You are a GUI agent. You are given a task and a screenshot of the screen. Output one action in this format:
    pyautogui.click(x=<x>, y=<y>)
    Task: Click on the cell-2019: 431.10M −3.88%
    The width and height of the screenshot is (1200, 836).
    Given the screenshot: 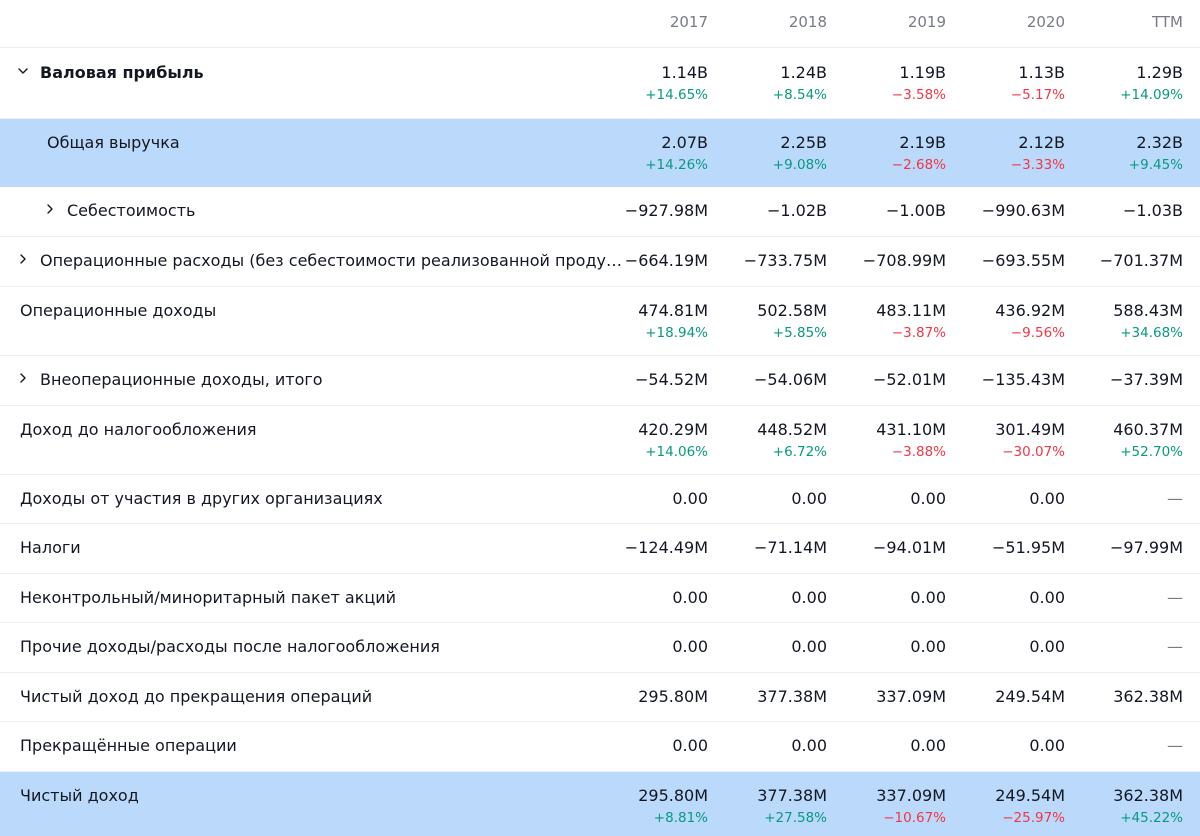 What is the action you would take?
    pyautogui.click(x=876, y=433)
    